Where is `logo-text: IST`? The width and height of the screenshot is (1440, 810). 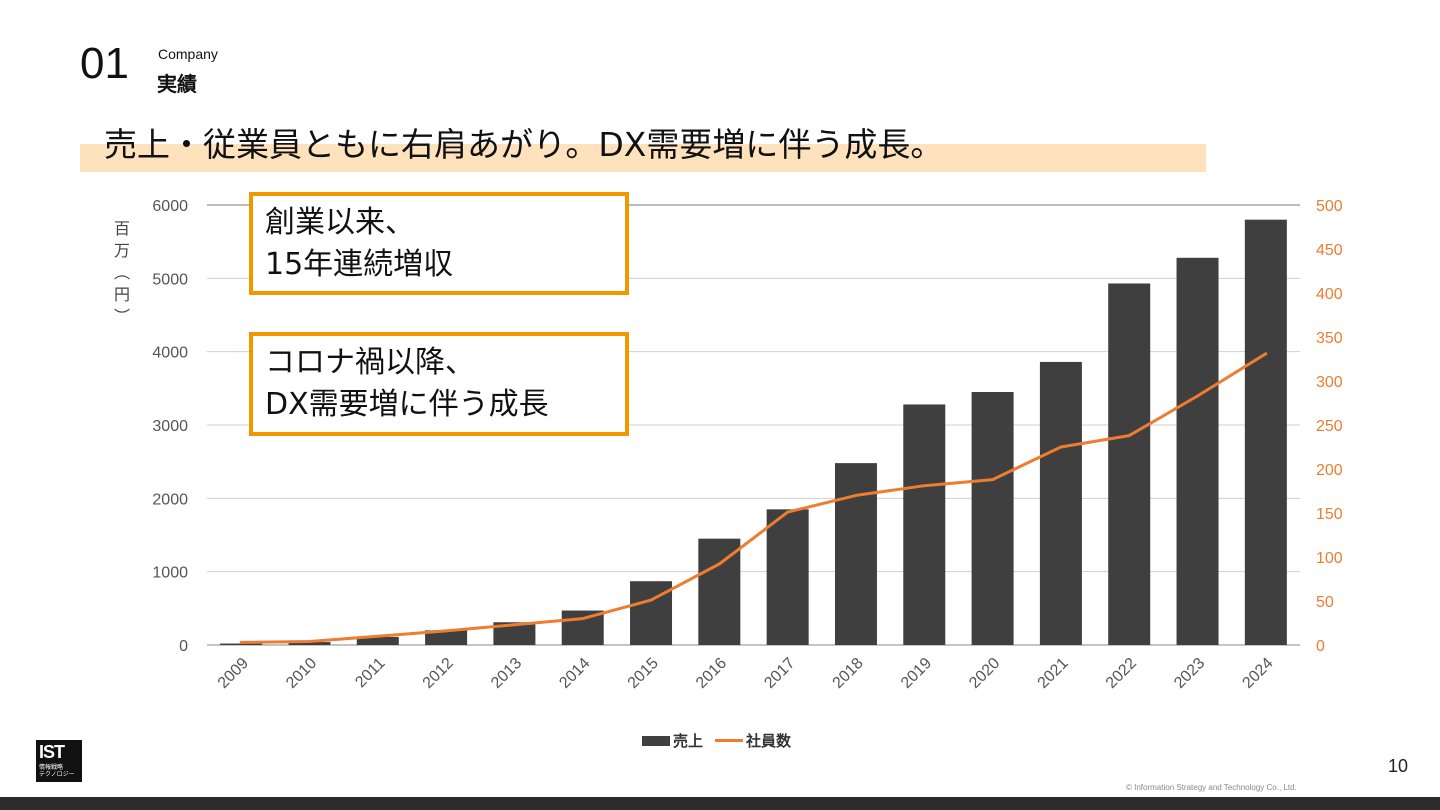 logo-text: IST is located at coordinates (52, 752).